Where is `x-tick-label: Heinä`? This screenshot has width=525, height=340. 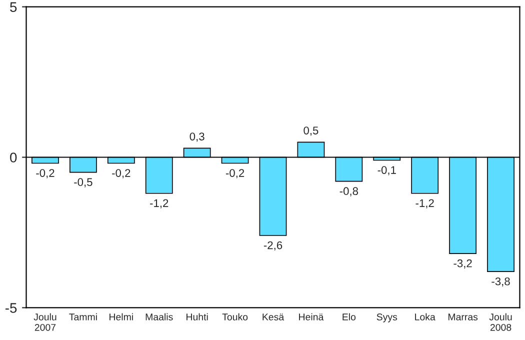
x-tick-label: Heinä is located at coordinates (311, 316).